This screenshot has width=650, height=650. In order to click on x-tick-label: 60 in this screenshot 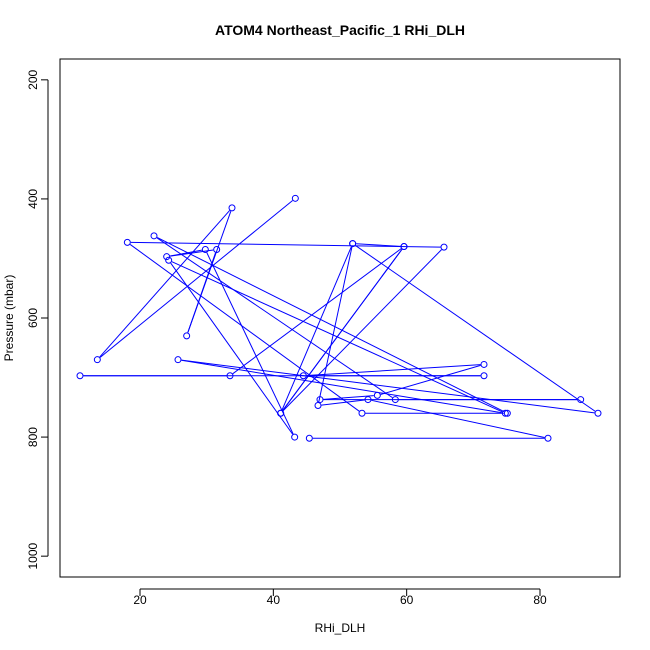, I will do `click(407, 600)`.